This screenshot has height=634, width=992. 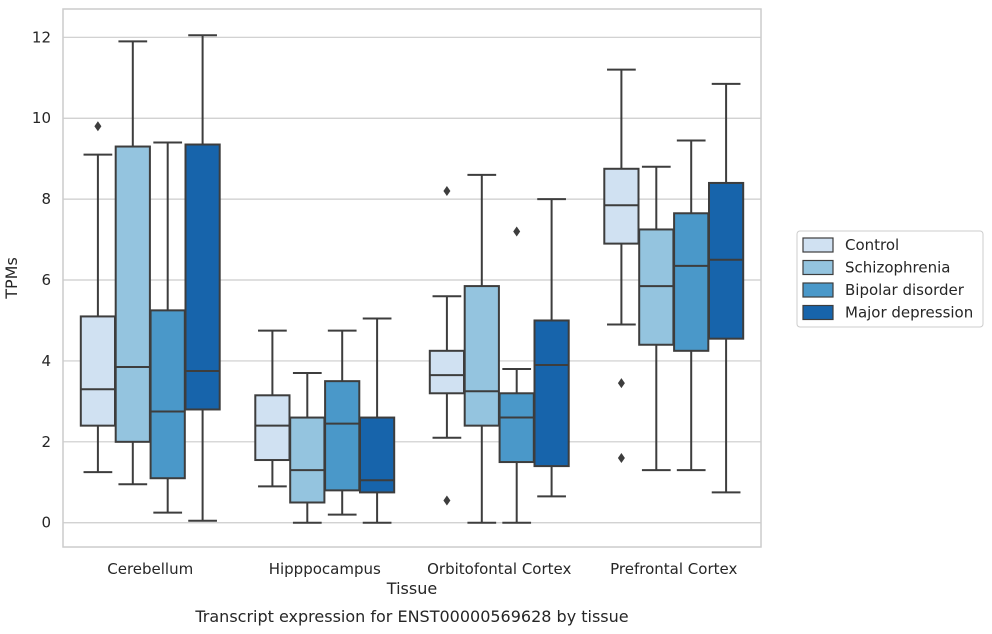 I want to click on legend-frame, so click(x=890, y=279).